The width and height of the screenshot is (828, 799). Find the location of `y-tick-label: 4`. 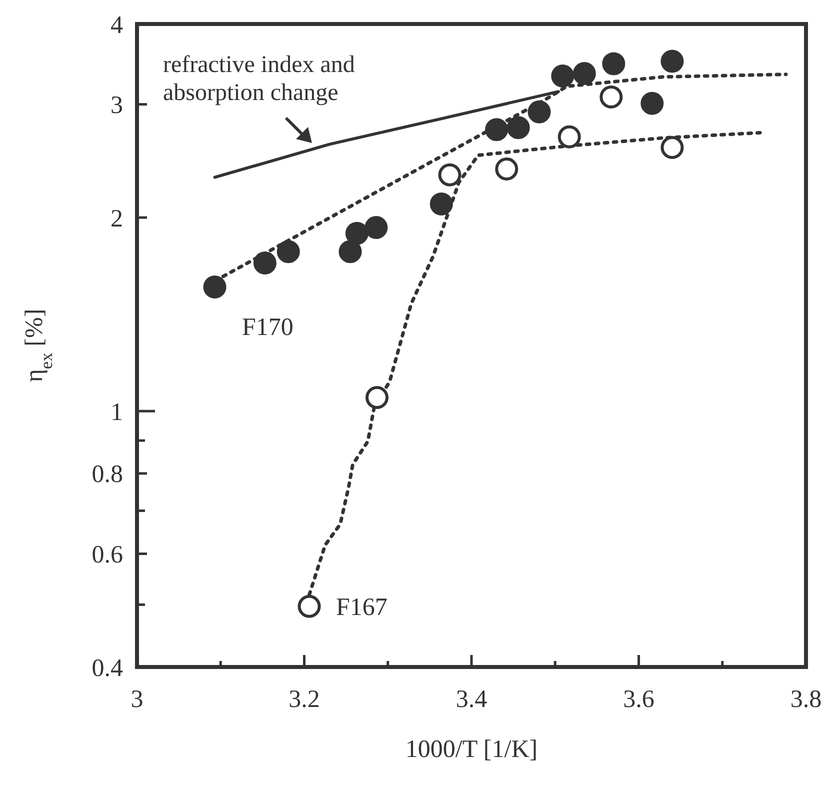

y-tick-label: 4 is located at coordinates (117, 25).